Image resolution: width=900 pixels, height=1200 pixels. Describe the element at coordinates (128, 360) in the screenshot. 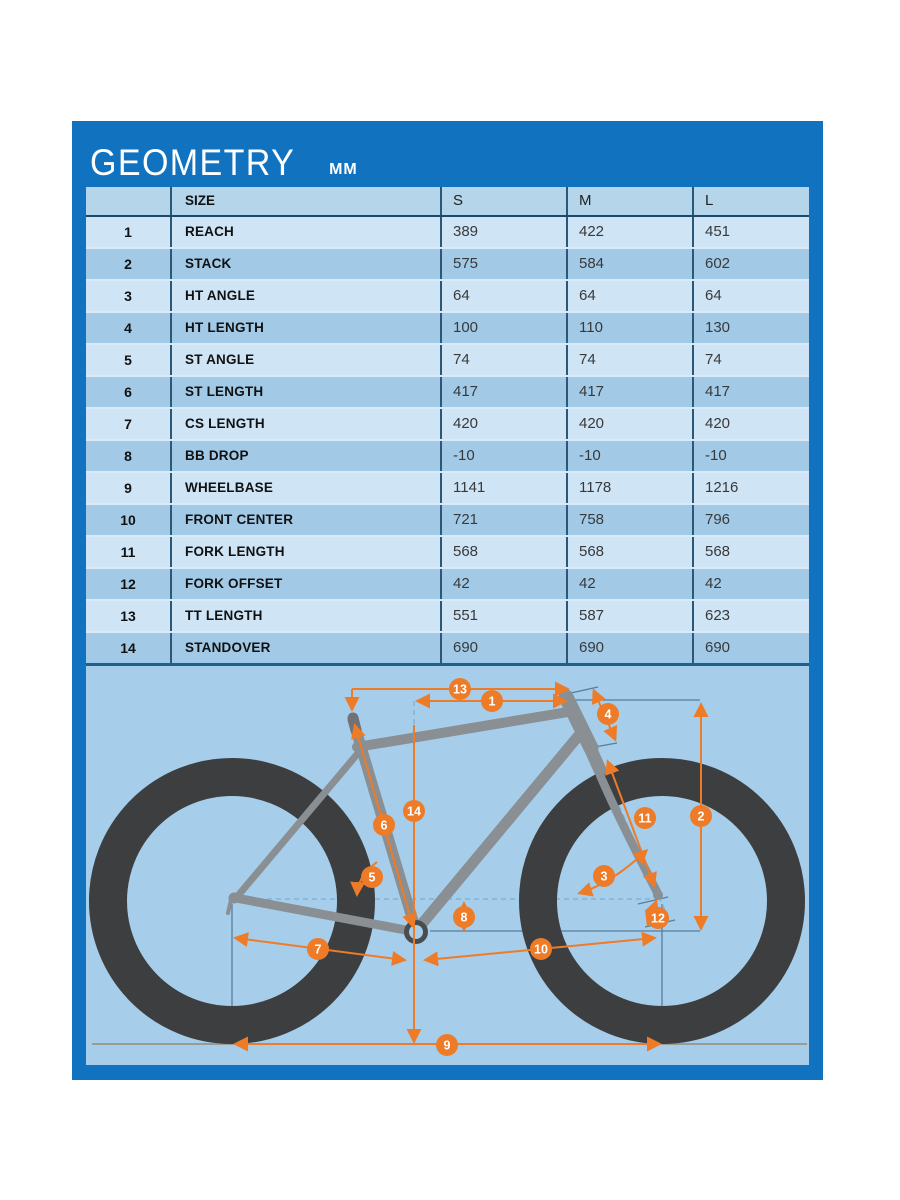

I see `row-number: 5` at that location.